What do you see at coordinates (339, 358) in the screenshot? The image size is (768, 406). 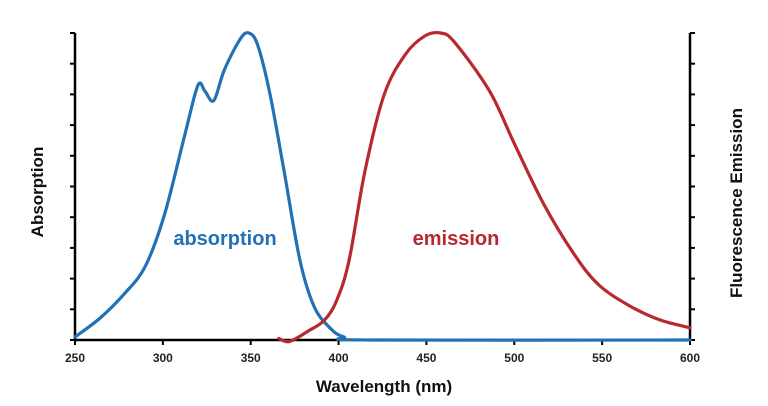 I see `x-tick-label: 400` at bounding box center [339, 358].